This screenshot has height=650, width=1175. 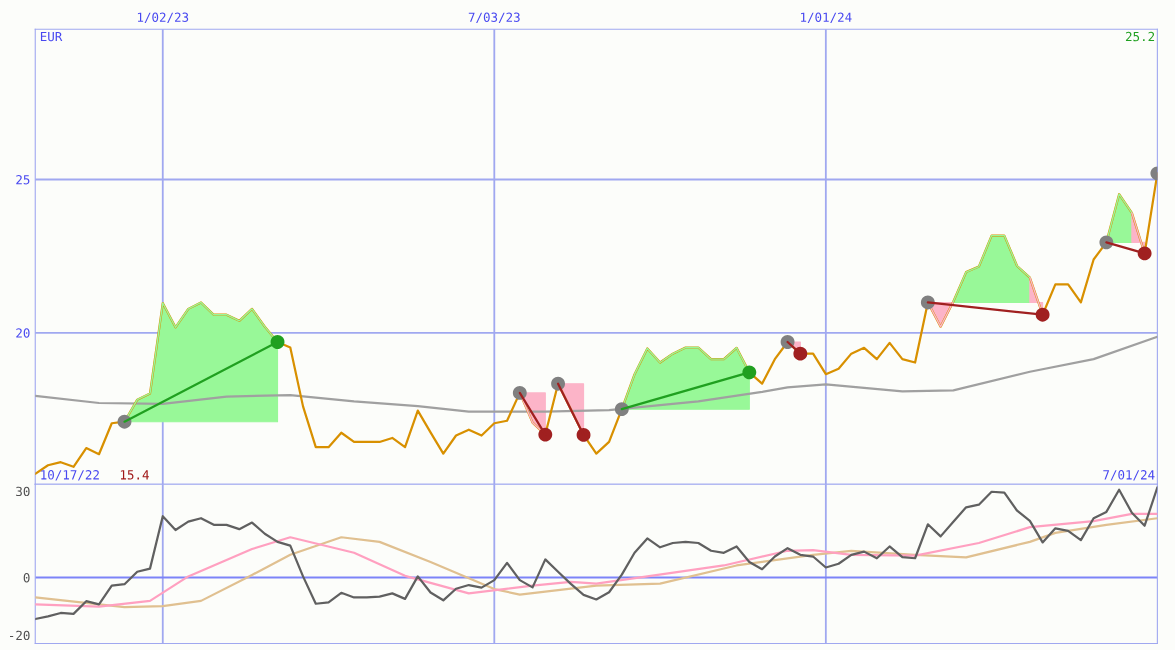 What do you see at coordinates (826, 17) in the screenshot?
I see `x-tick-label: 1/01/24` at bounding box center [826, 17].